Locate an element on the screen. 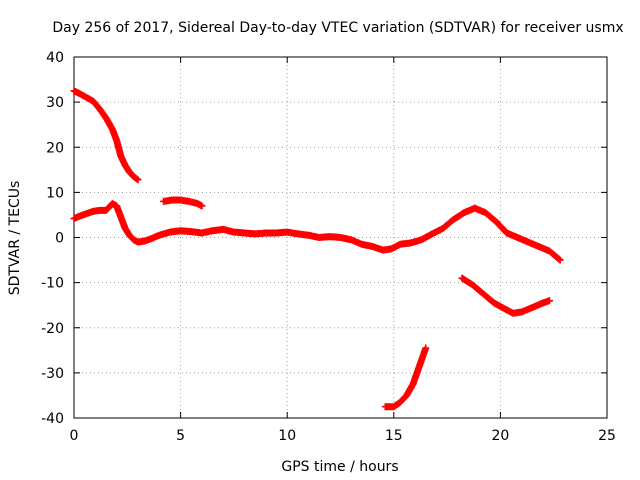 The height and width of the screenshot is (480, 640). x-tick-label: 15 is located at coordinates (394, 436).